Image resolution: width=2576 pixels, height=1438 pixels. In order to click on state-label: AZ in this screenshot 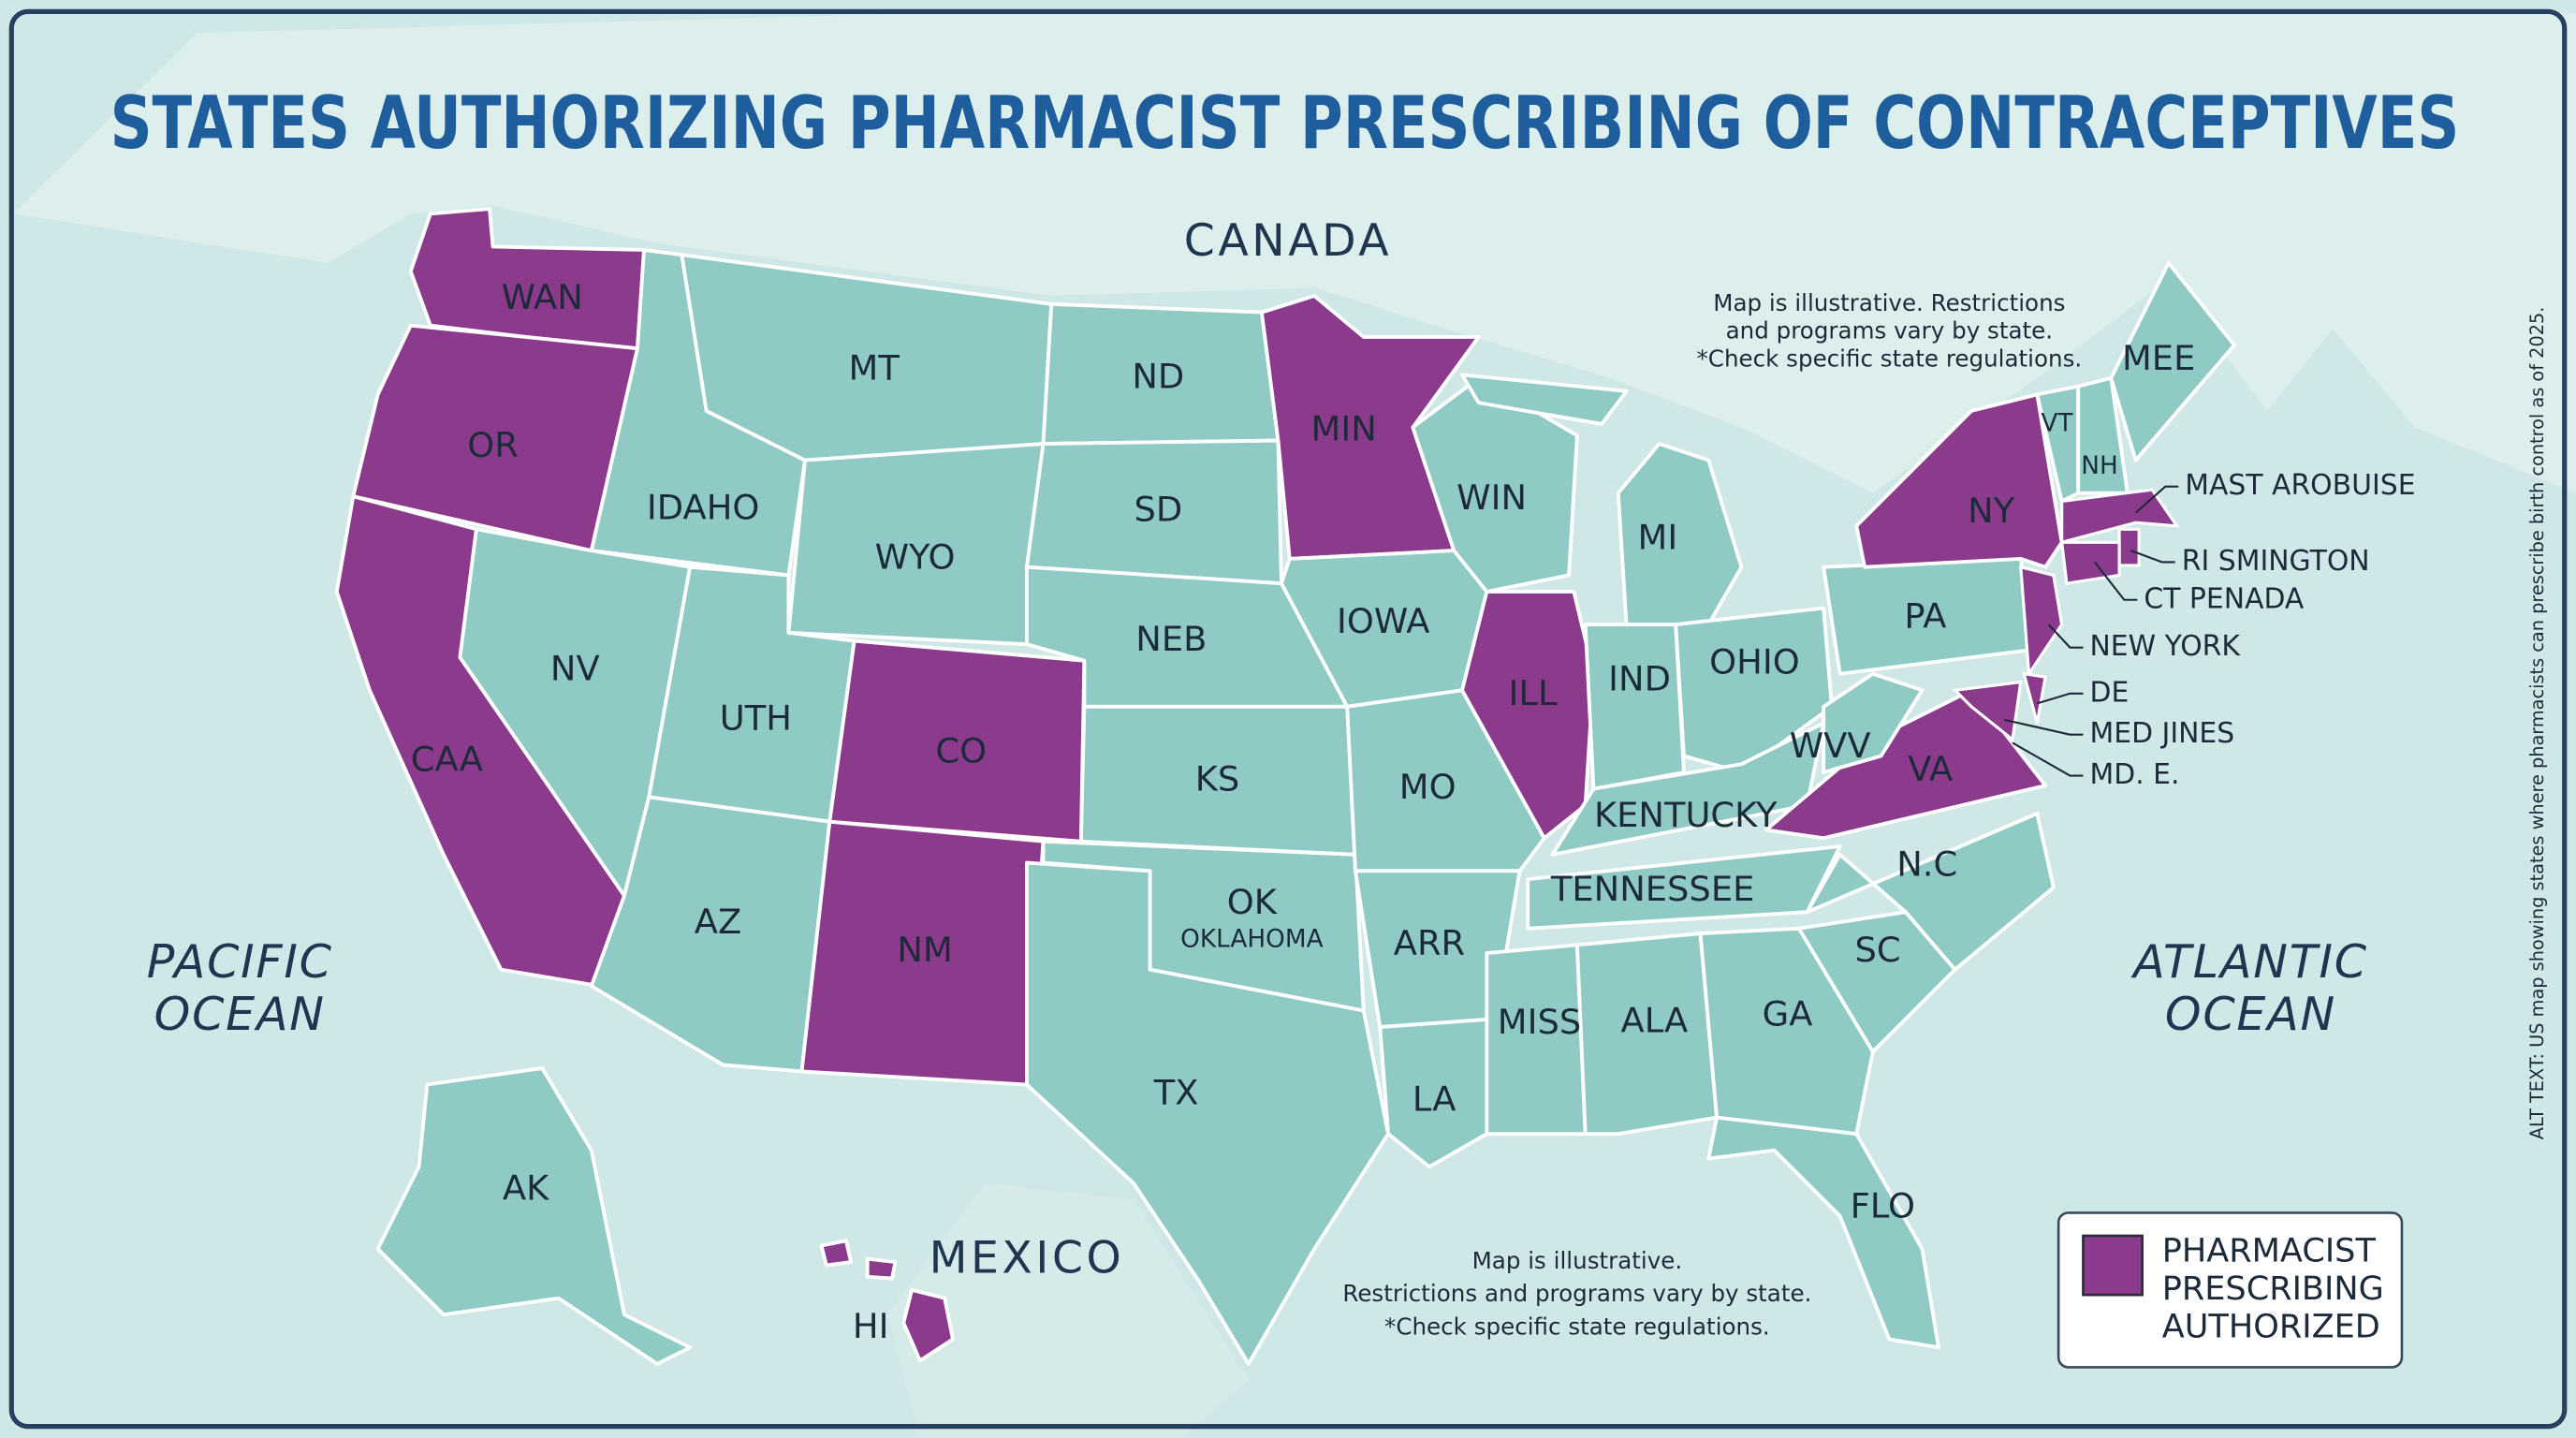, I will do `click(718, 922)`.